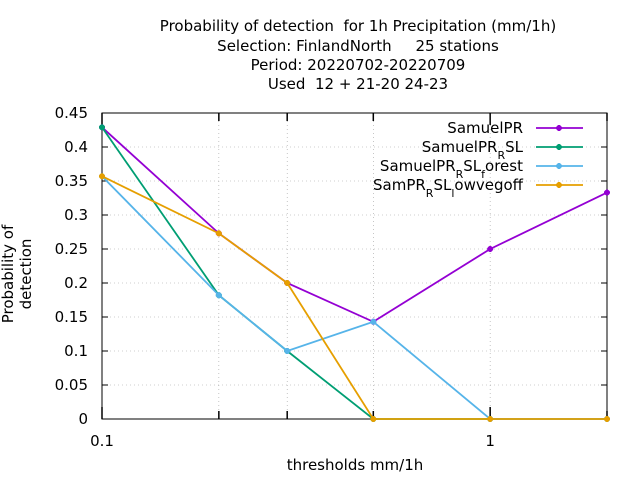  What do you see at coordinates (71, 181) in the screenshot?
I see `y-tick-label: 0.35` at bounding box center [71, 181].